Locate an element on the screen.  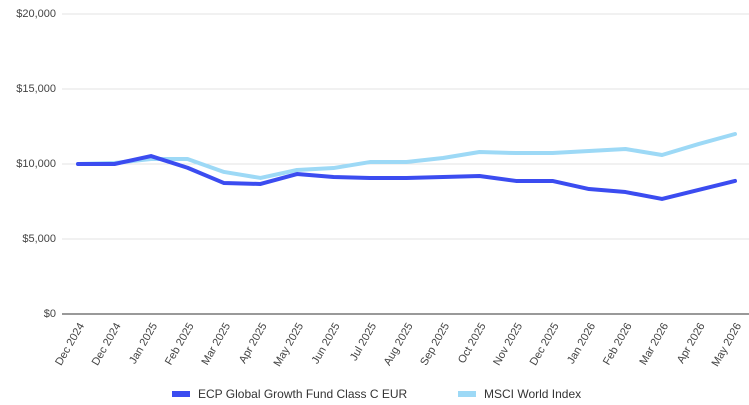
x-tick-label: Nov 2025 is located at coordinates (508, 344).